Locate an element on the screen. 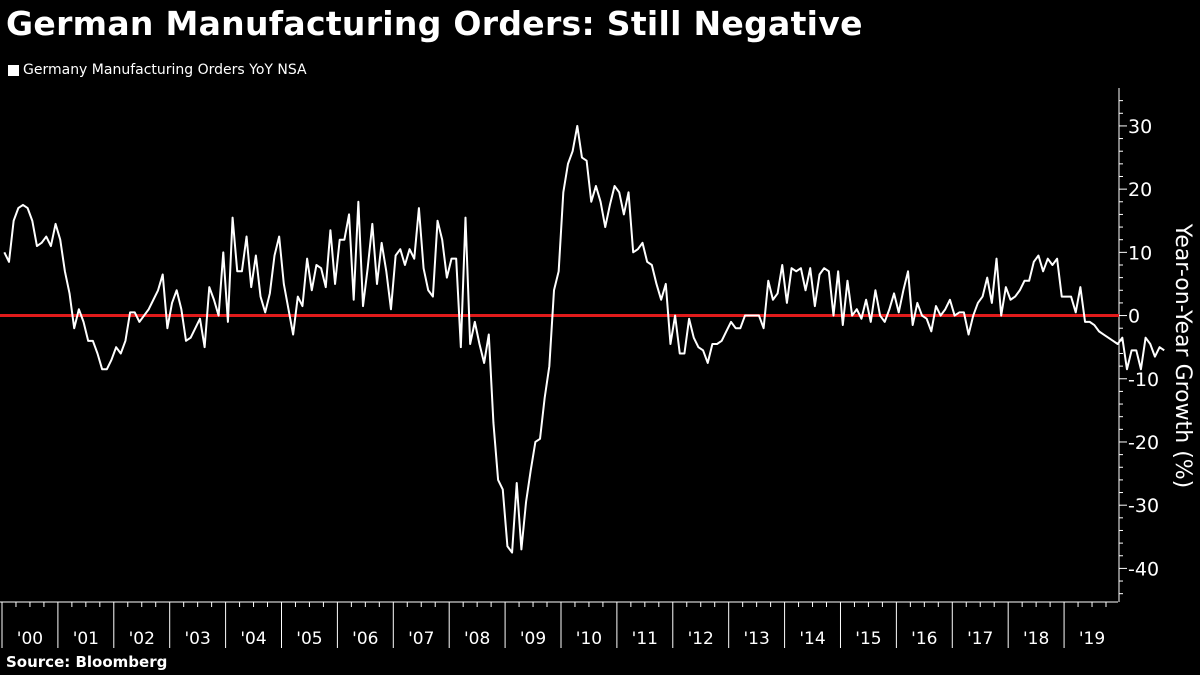 The image size is (1200, 675). x-tick-label: '13 is located at coordinates (756, 639).